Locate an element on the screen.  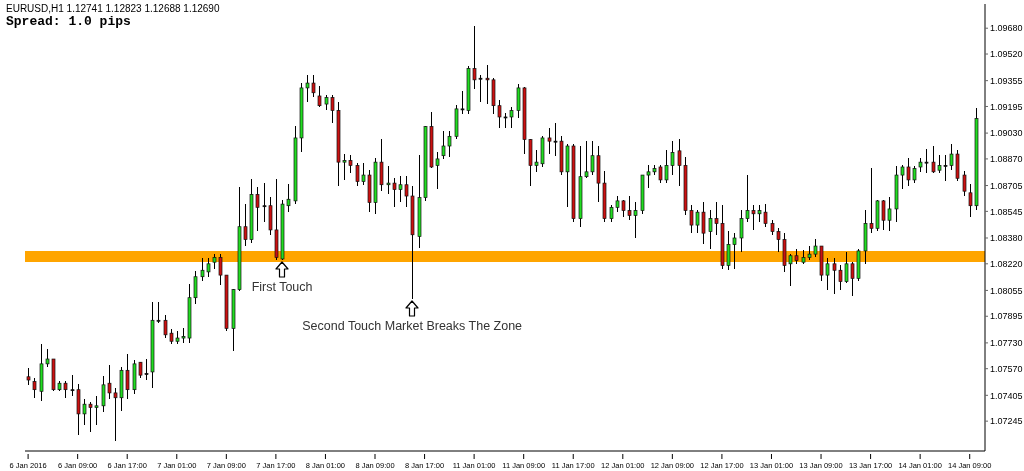
y-tick-label: 1.09680 is located at coordinates (1006, 28).